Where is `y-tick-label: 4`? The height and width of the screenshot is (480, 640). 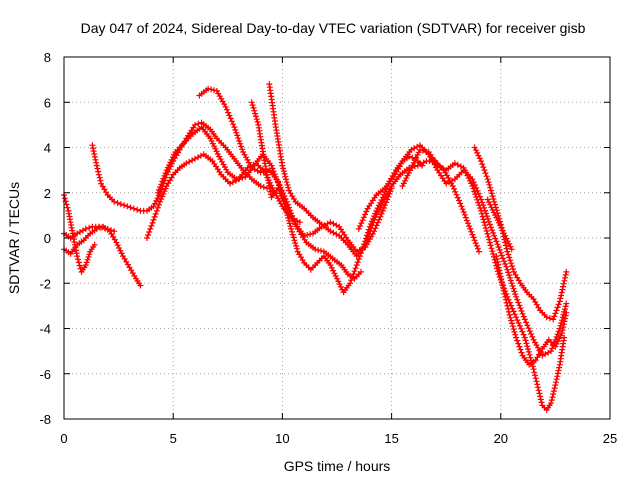
y-tick-label: 4 is located at coordinates (47, 148).